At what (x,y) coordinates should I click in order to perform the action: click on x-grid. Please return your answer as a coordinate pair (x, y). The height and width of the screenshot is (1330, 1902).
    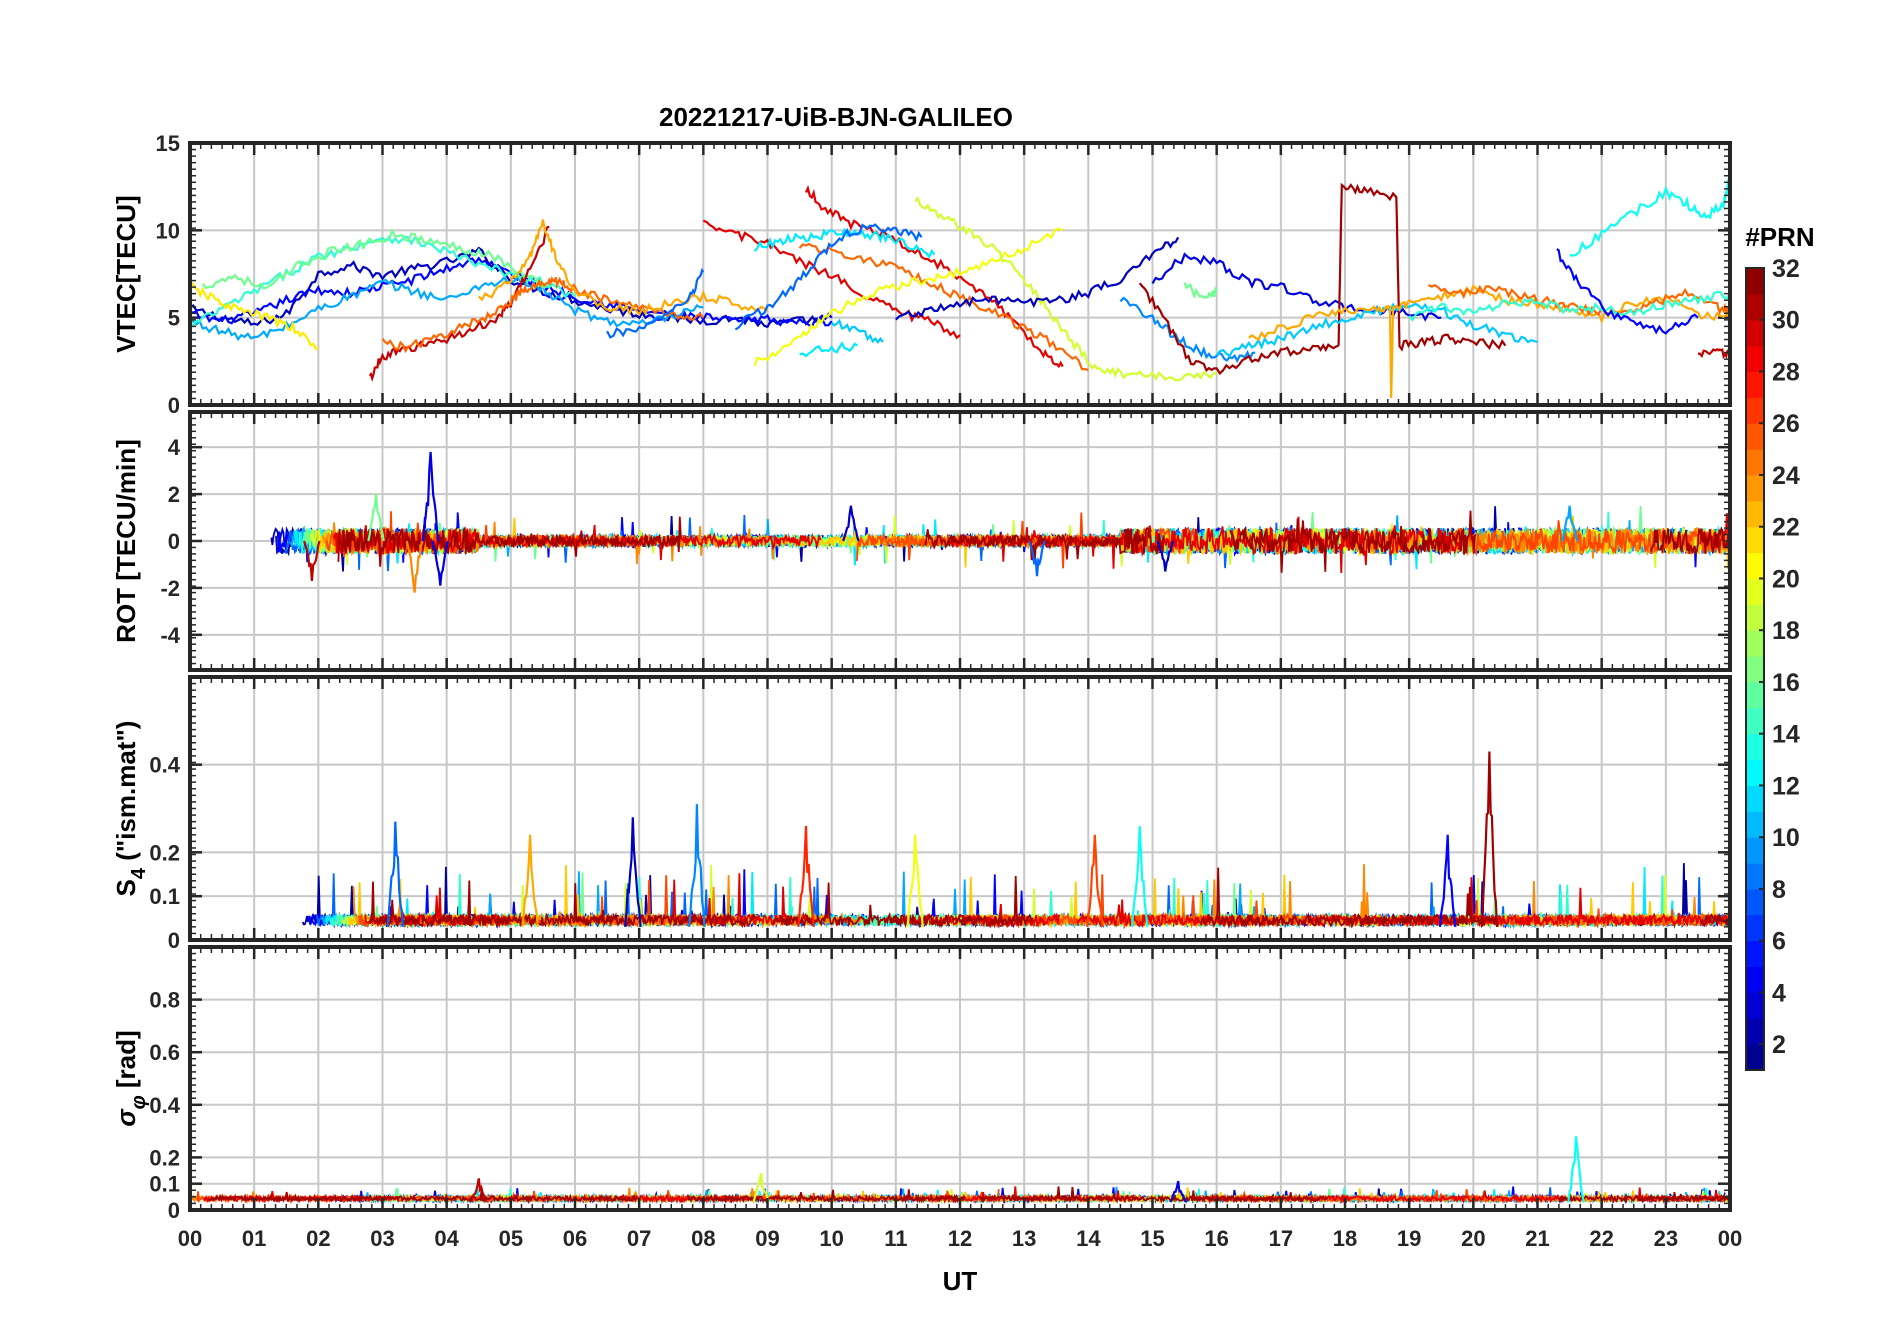
    Looking at the image, I should click on (960, 1078).